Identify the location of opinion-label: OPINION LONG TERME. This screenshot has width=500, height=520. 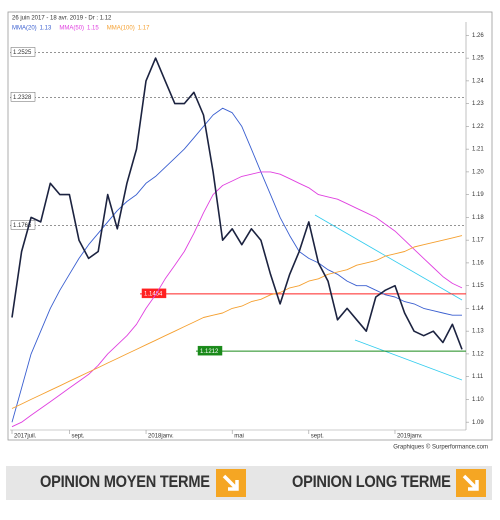
(371, 481).